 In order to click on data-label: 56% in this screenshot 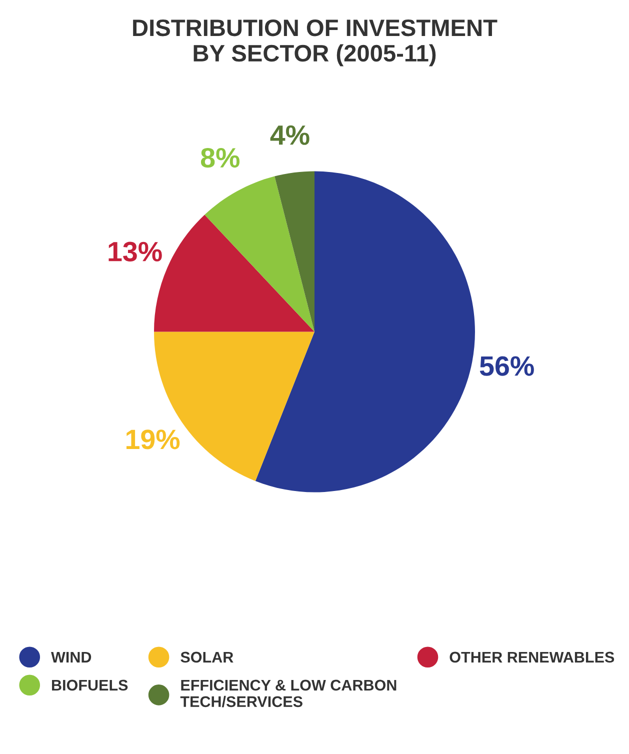, I will do `click(507, 366)`.